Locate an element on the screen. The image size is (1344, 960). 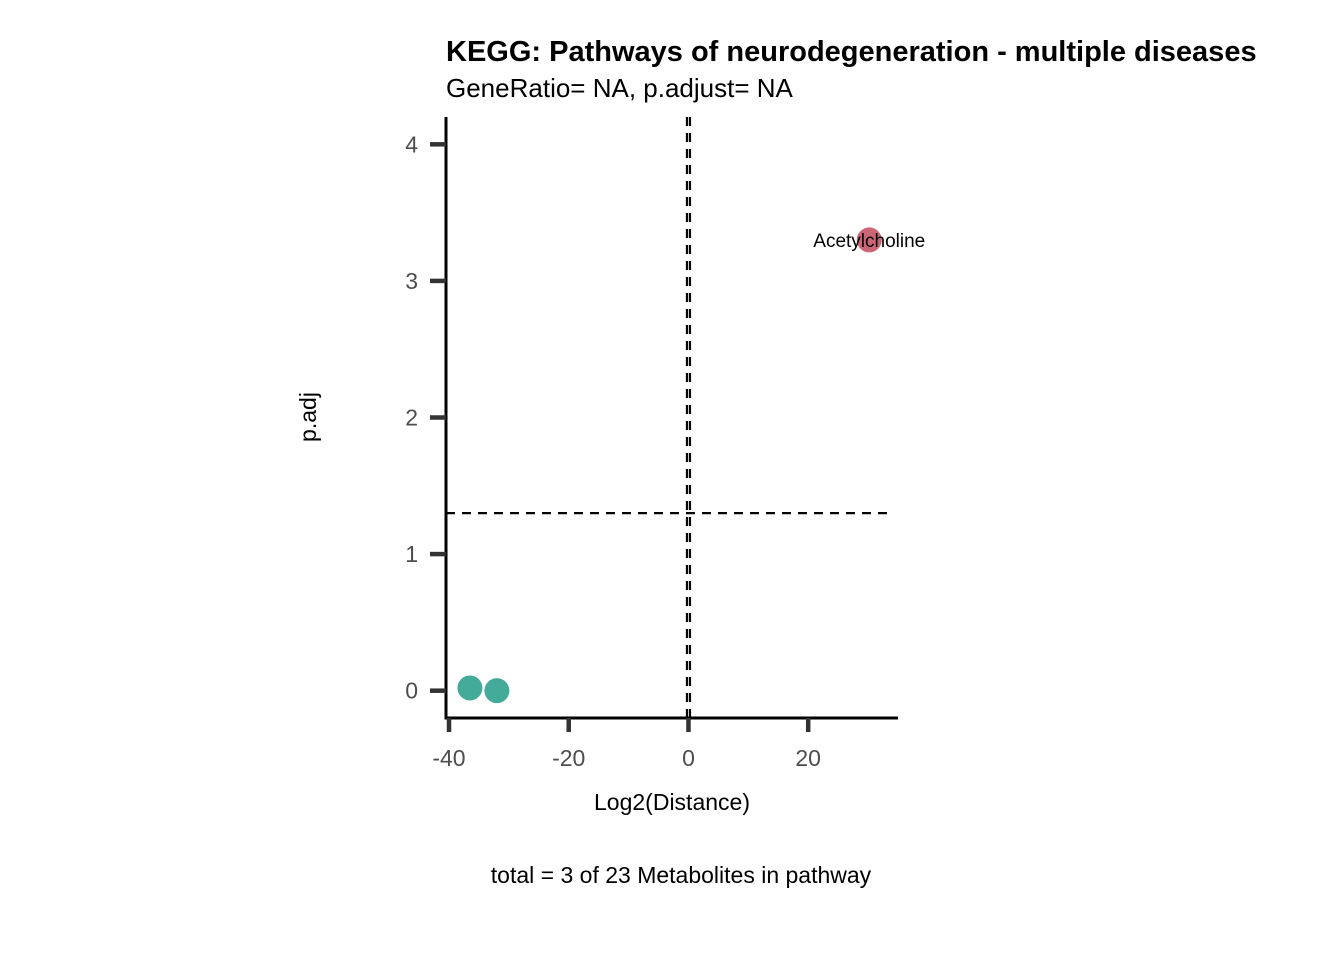
y-tick-label: 3 is located at coordinates (411, 281).